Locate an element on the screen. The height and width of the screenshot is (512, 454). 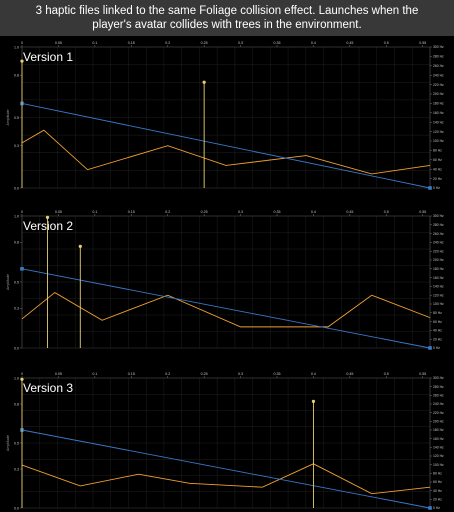
chart-title: Version 2 is located at coordinates (48, 226).